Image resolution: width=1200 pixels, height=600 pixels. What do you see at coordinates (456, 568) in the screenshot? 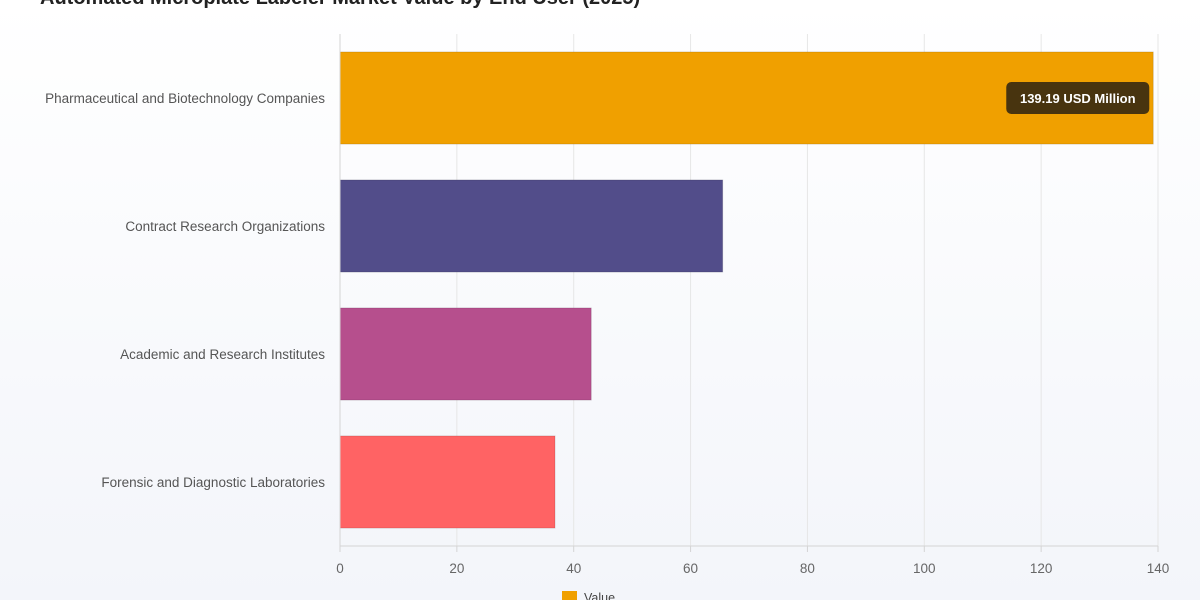
I see `x-tick-label: 20` at bounding box center [456, 568].